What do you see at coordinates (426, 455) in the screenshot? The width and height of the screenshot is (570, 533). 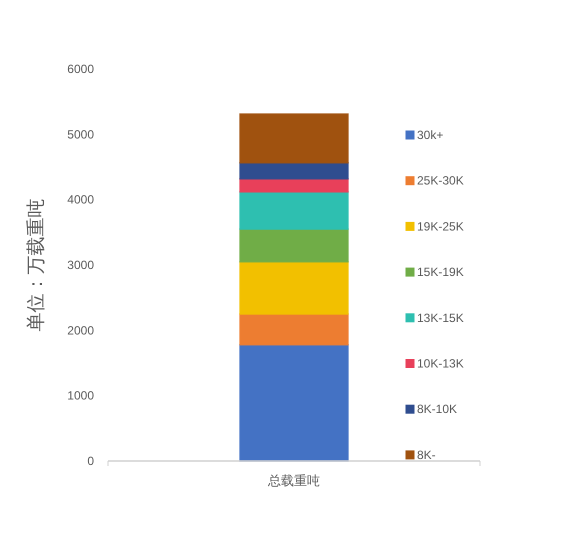 I see `legend-label: 8K-` at bounding box center [426, 455].